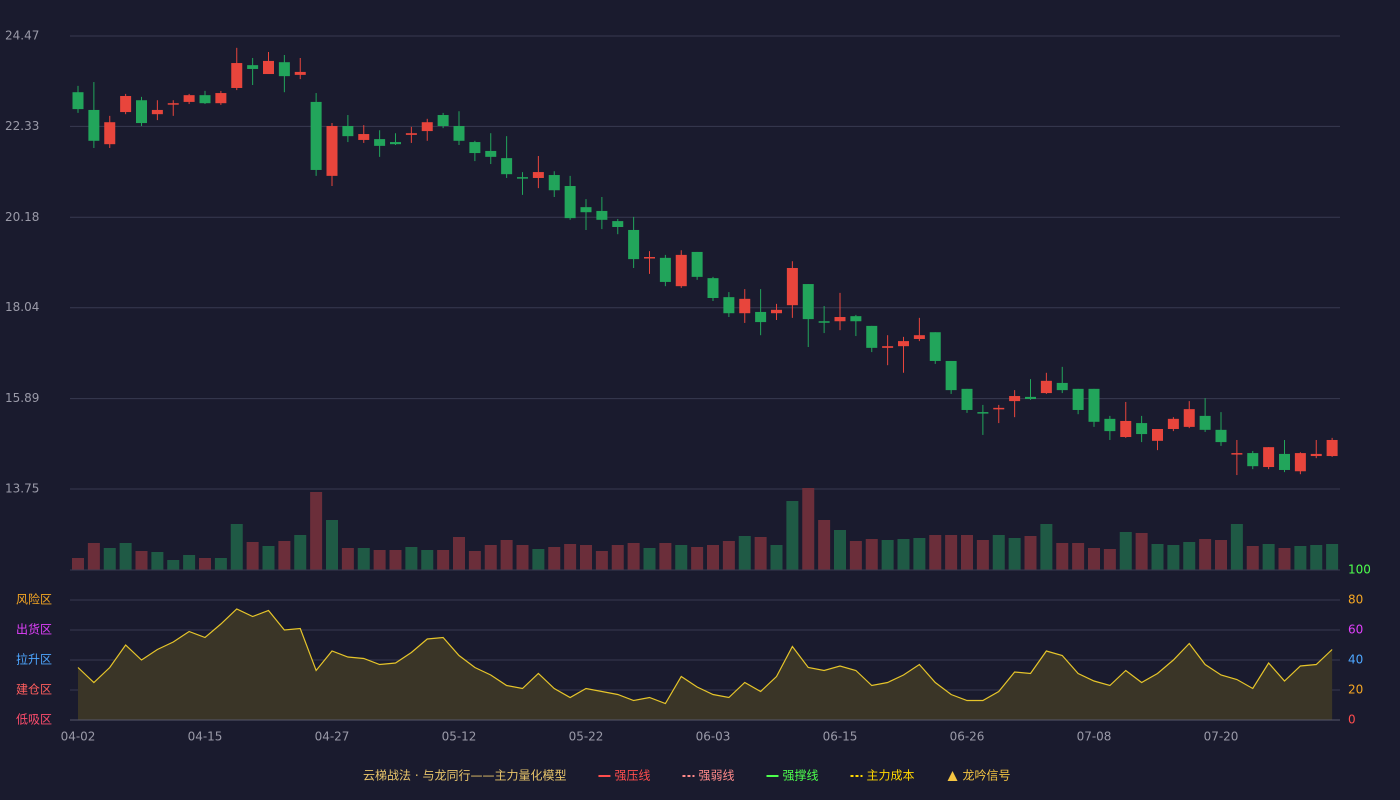 The width and height of the screenshot is (1400, 800). What do you see at coordinates (34, 629) in the screenshot?
I see `zone-label: 出货区` at bounding box center [34, 629].